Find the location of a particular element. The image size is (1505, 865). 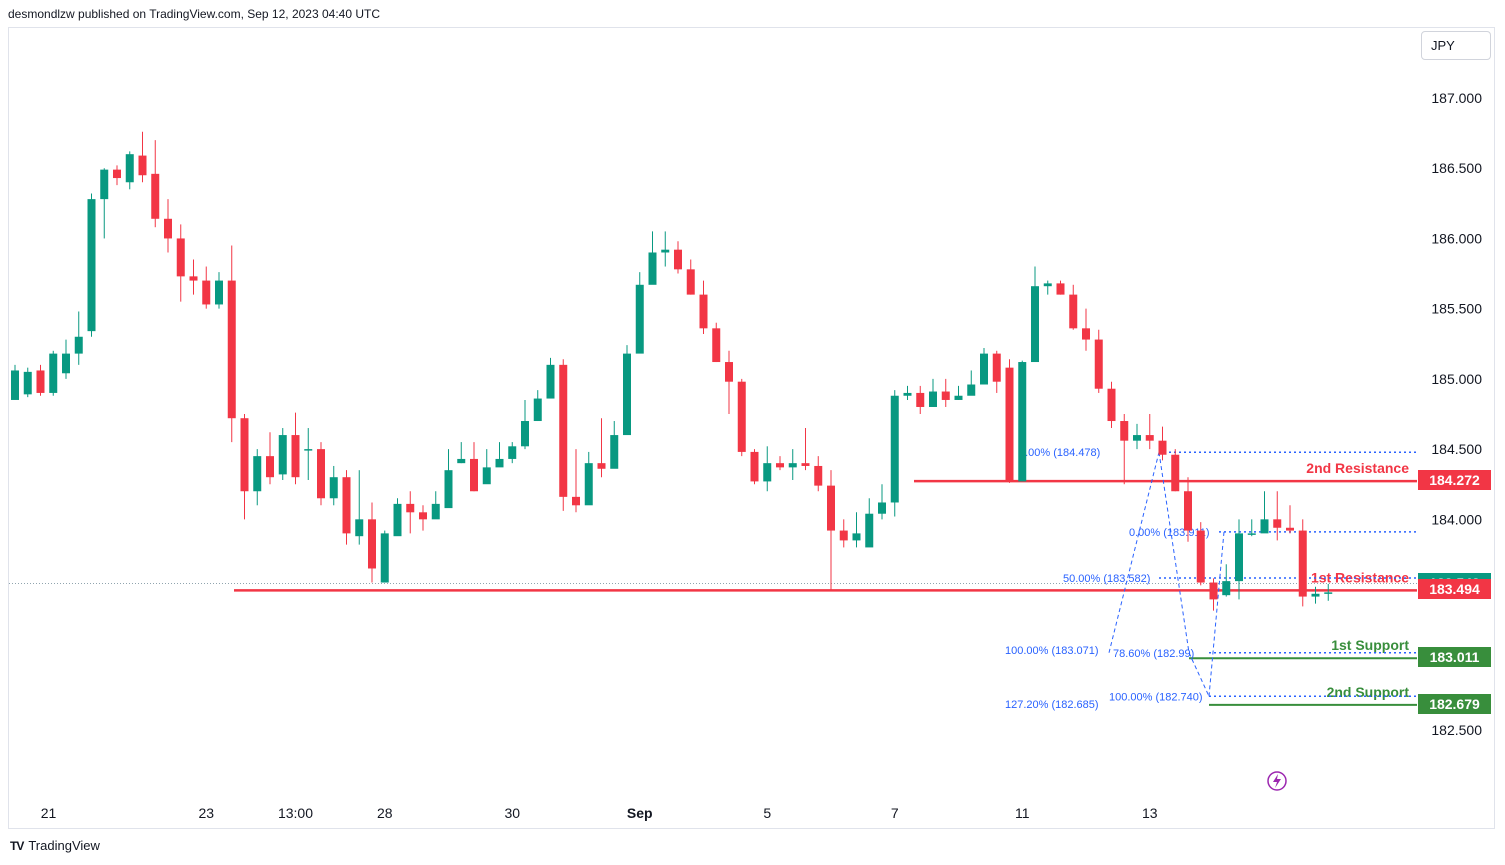

lightning-icon is located at coordinates (1277, 781).